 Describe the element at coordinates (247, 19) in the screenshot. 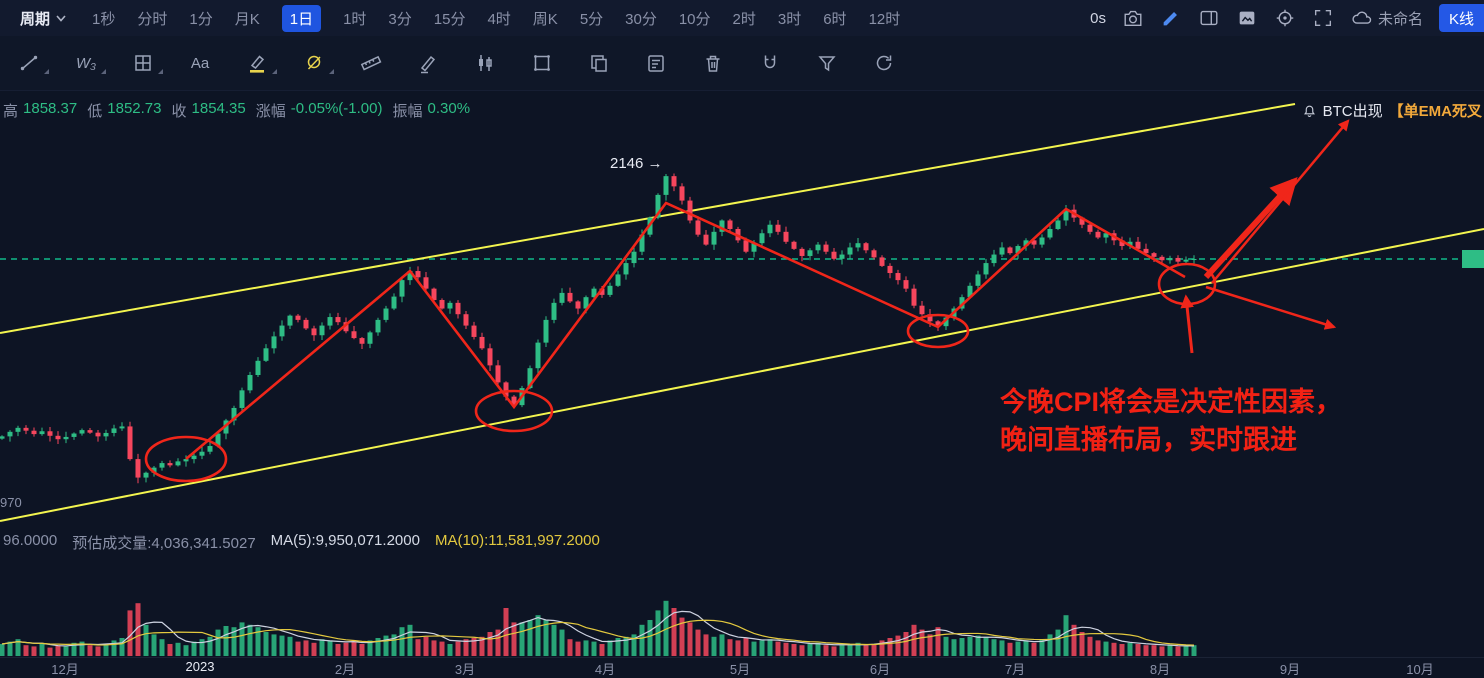

I see `timeframe-月K: 月K` at that location.